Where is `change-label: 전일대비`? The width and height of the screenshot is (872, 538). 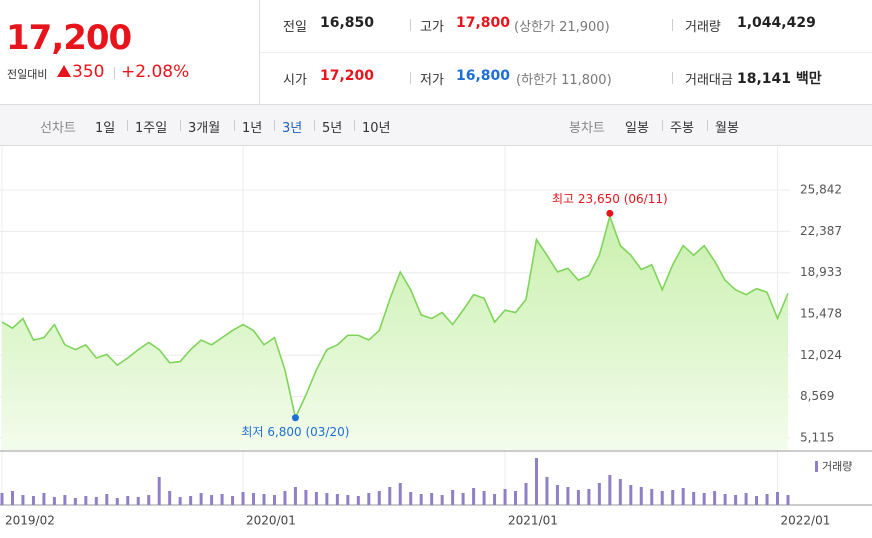
change-label: 전일대비 is located at coordinates (27, 74).